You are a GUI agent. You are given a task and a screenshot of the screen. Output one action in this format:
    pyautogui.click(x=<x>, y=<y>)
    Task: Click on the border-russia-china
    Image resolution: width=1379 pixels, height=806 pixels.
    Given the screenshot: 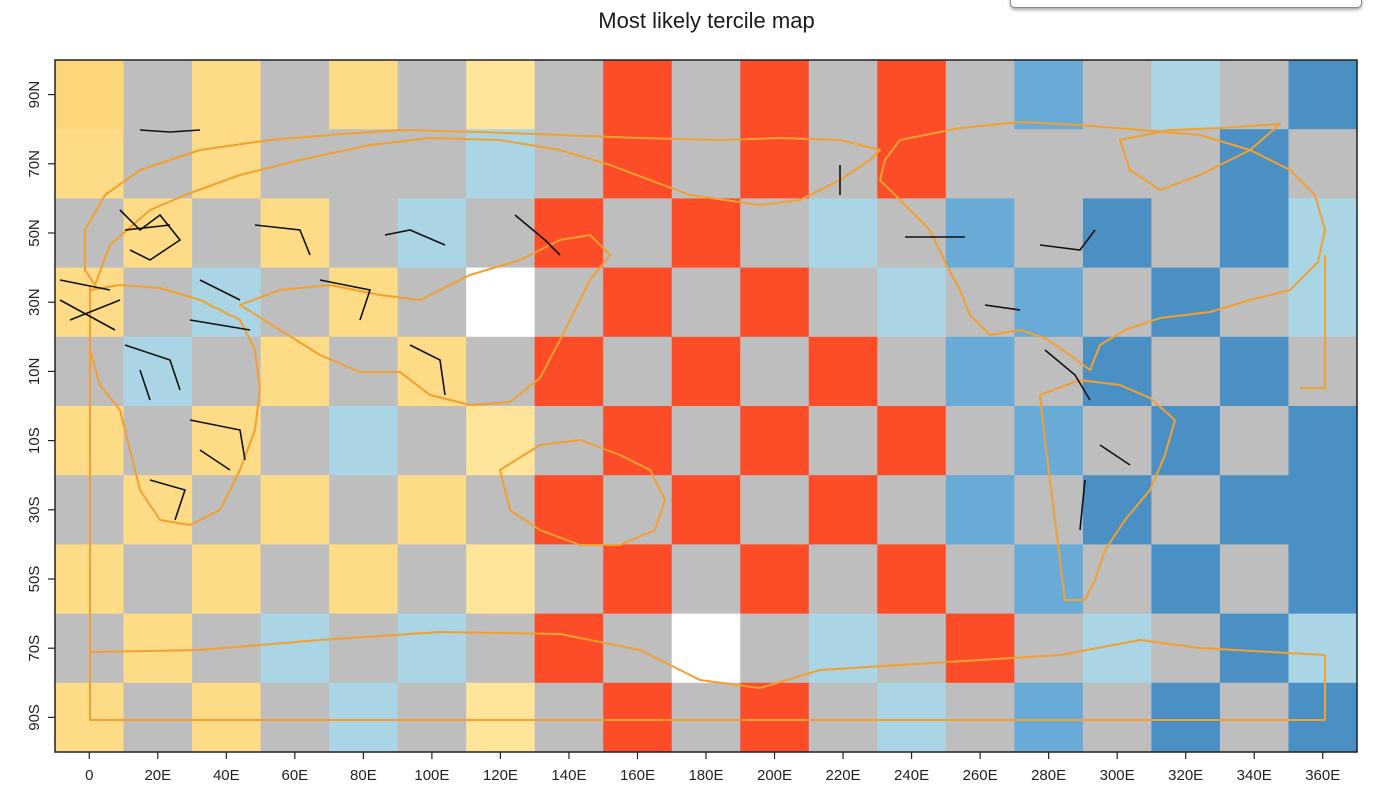 What is the action you would take?
    pyautogui.click(x=415, y=237)
    